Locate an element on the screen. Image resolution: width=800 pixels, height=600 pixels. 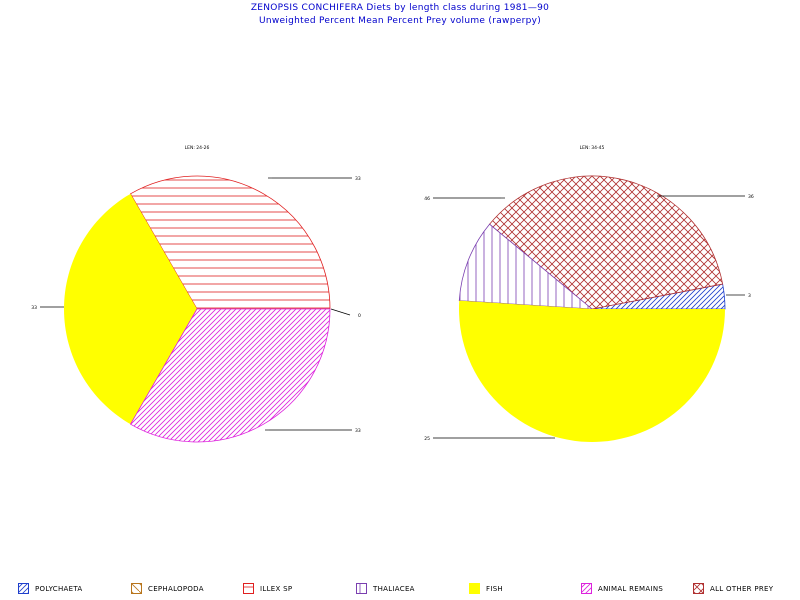
slice-label: 25 is located at coordinates (427, 439).